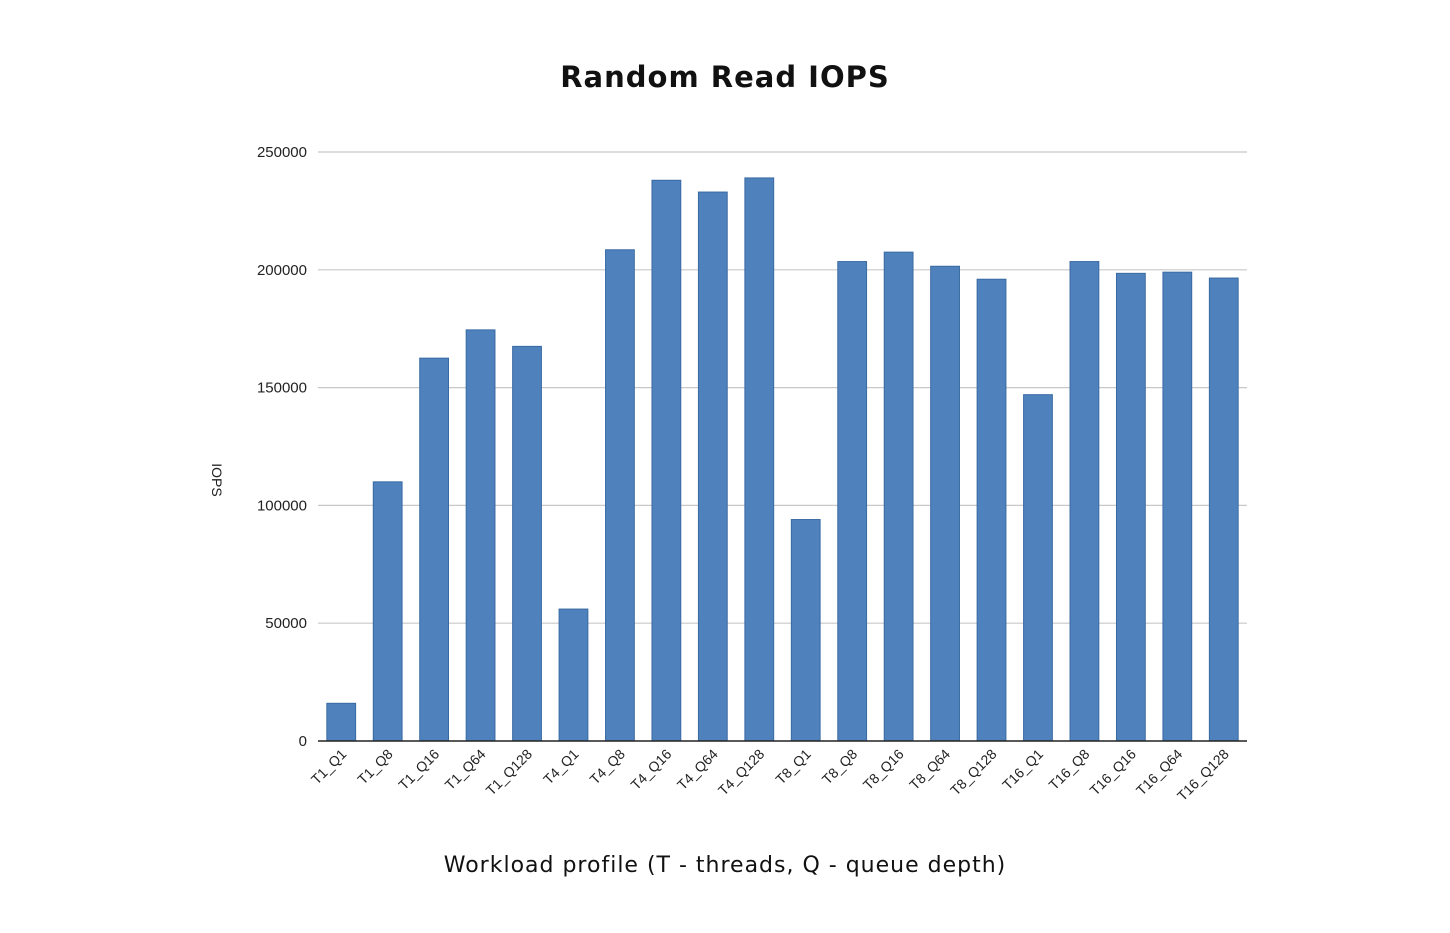  I want to click on x-category-label: T16_Q8, so click(1068, 769).